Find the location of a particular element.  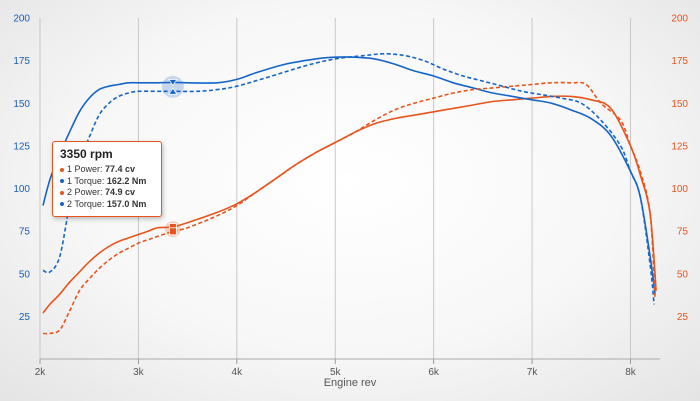

x-tick-label: 2k is located at coordinates (41, 372).